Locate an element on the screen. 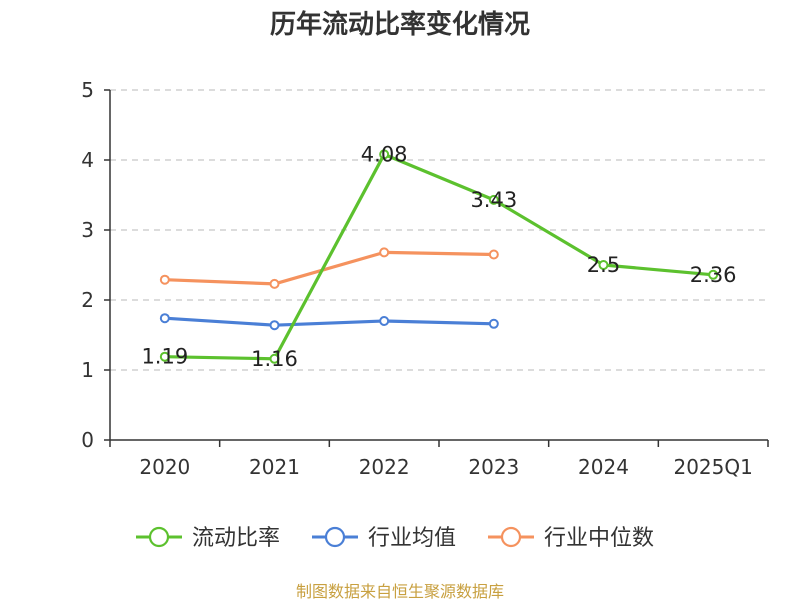  data-label: 2.5 is located at coordinates (603, 265).